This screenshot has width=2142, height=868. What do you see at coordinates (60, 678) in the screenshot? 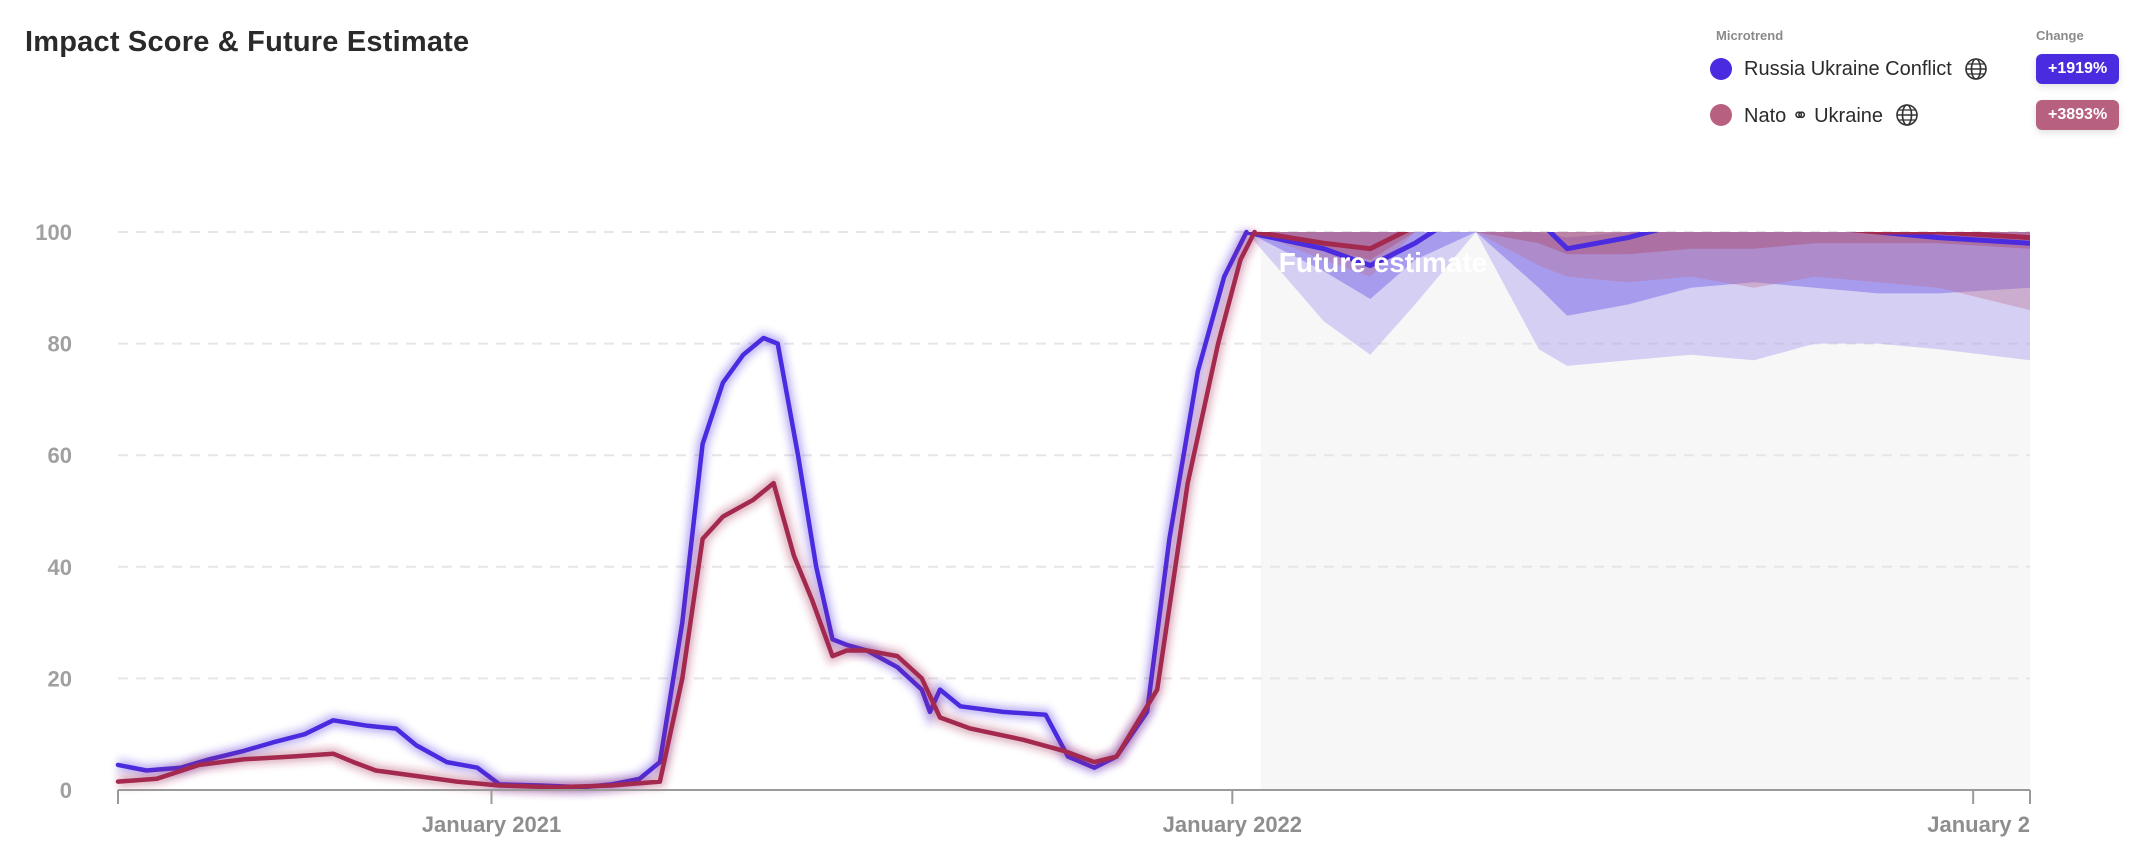
I see `y-tick-label: 20` at bounding box center [60, 678].